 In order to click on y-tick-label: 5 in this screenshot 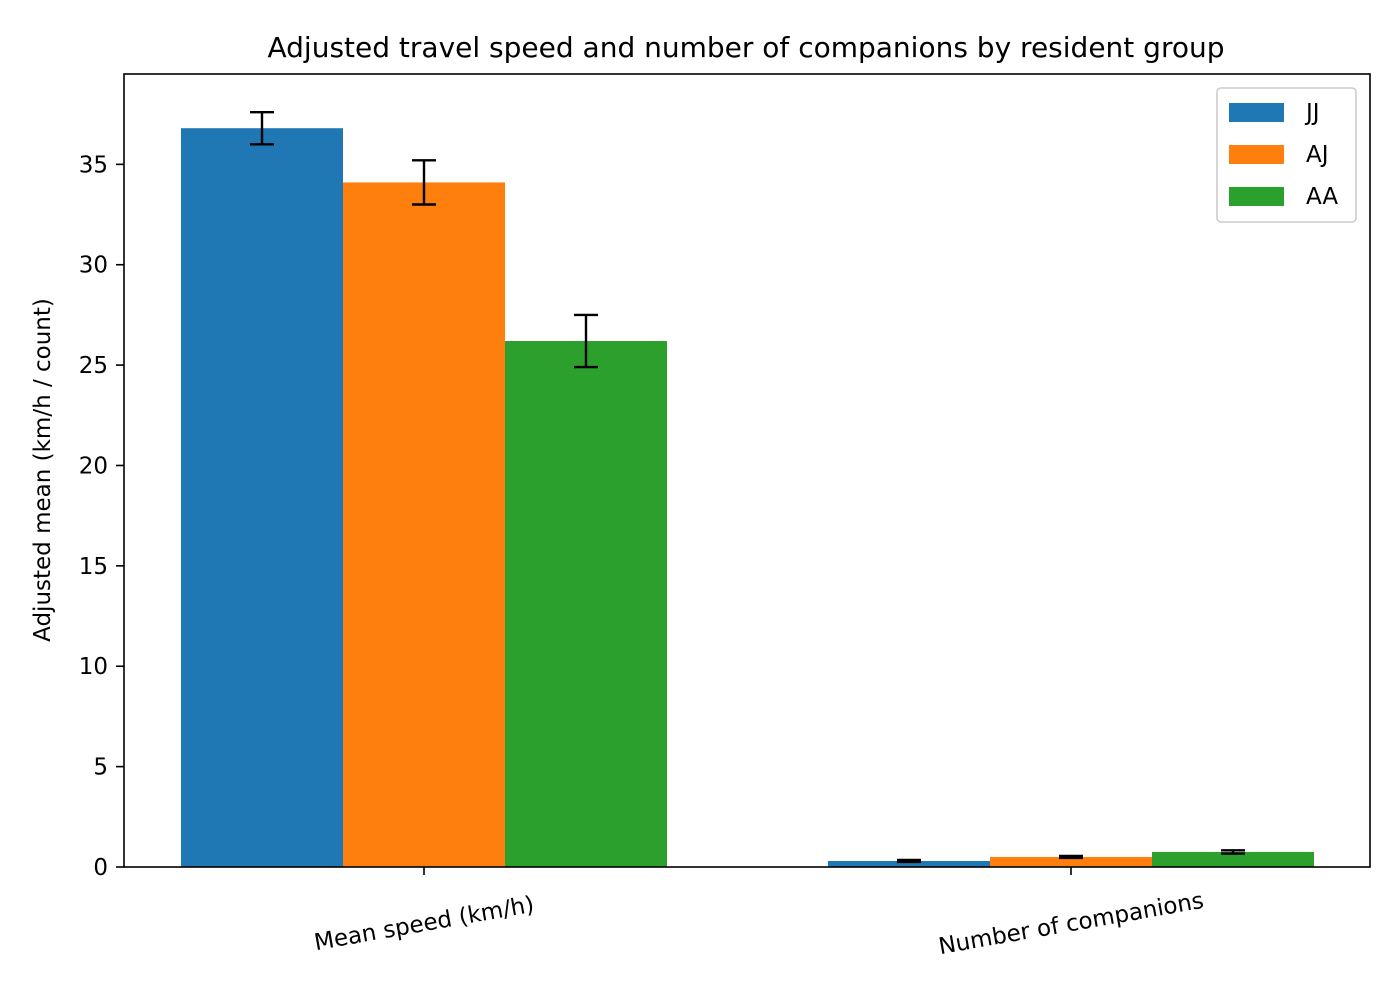, I will do `click(100, 768)`.